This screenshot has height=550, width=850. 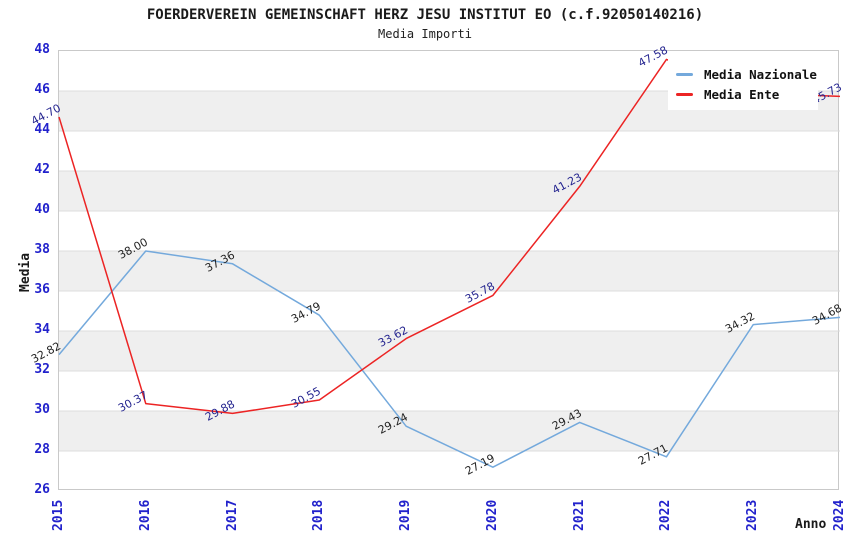 I want to click on chart-subtitle: Media Importi, so click(x=425, y=34).